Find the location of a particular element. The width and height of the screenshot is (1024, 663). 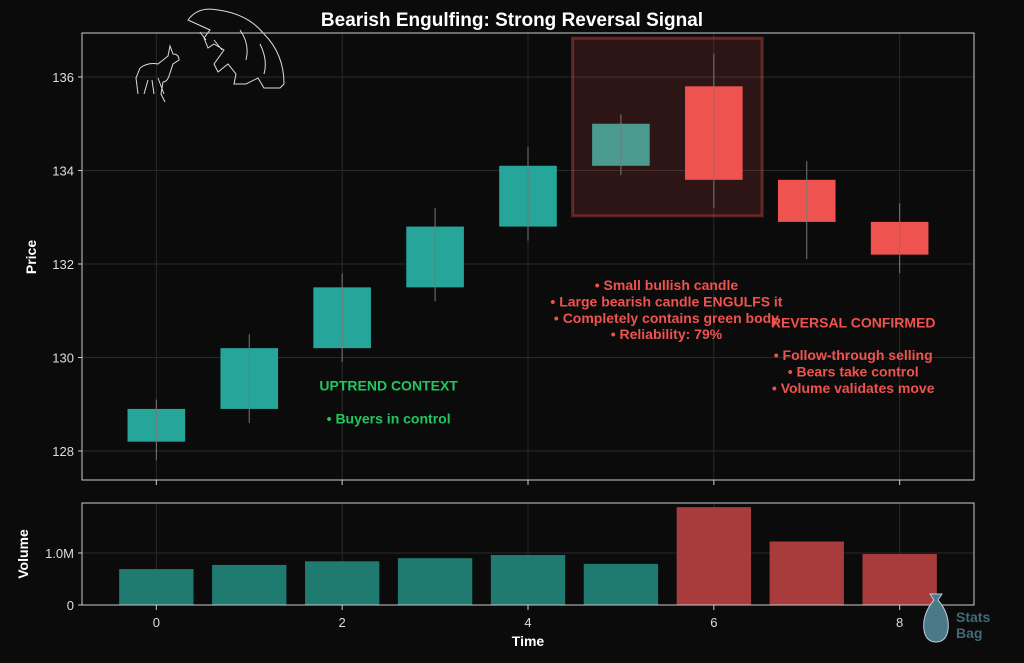

x-tick-label: 6 is located at coordinates (713, 622).